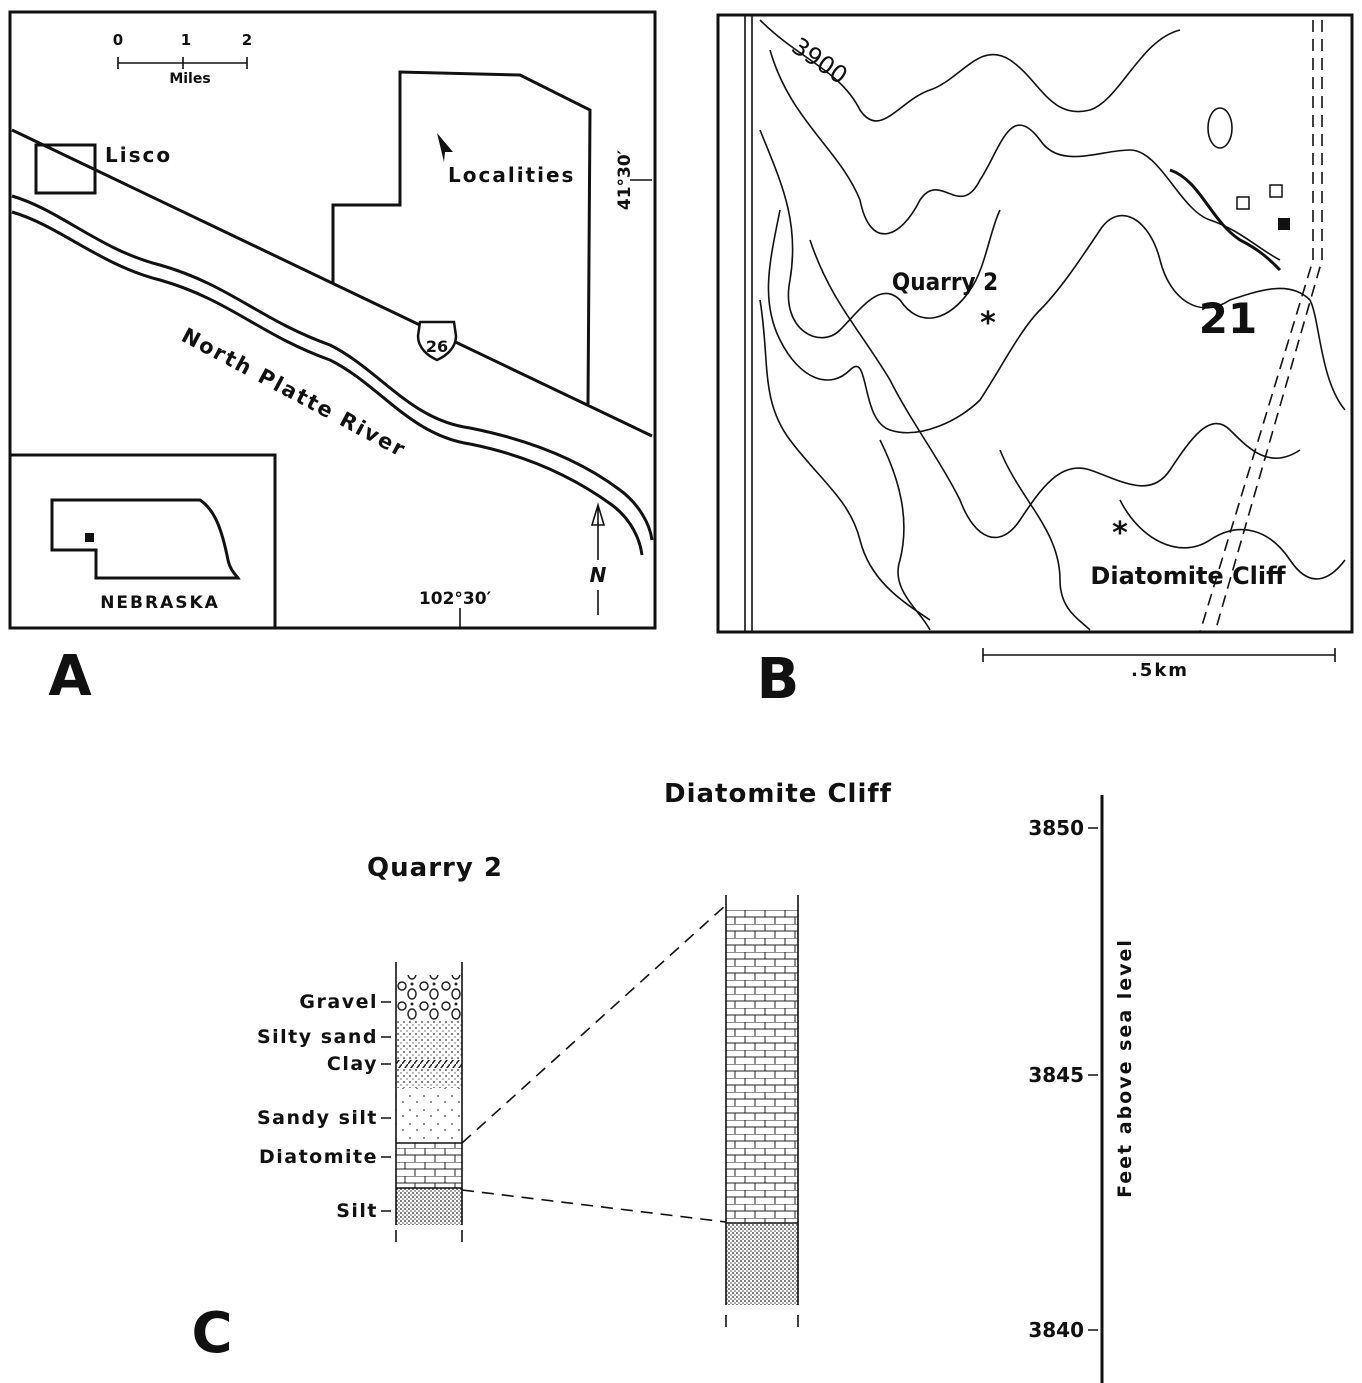  What do you see at coordinates (65, 169) in the screenshot?
I see `town-box` at bounding box center [65, 169].